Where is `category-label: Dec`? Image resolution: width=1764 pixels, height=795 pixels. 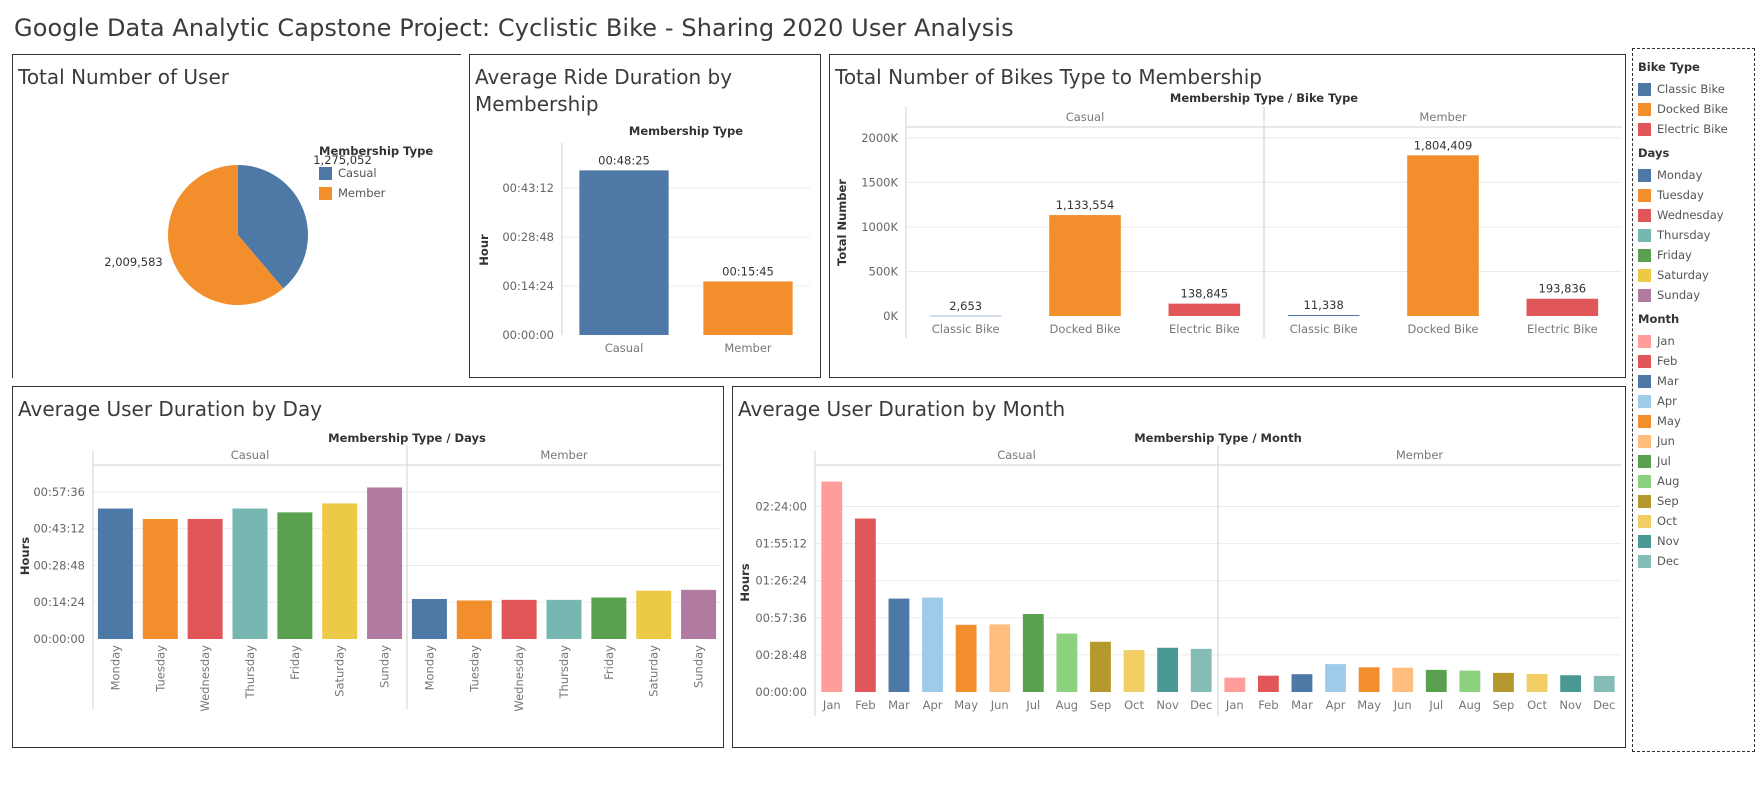
category-label: Dec is located at coordinates (1201, 705).